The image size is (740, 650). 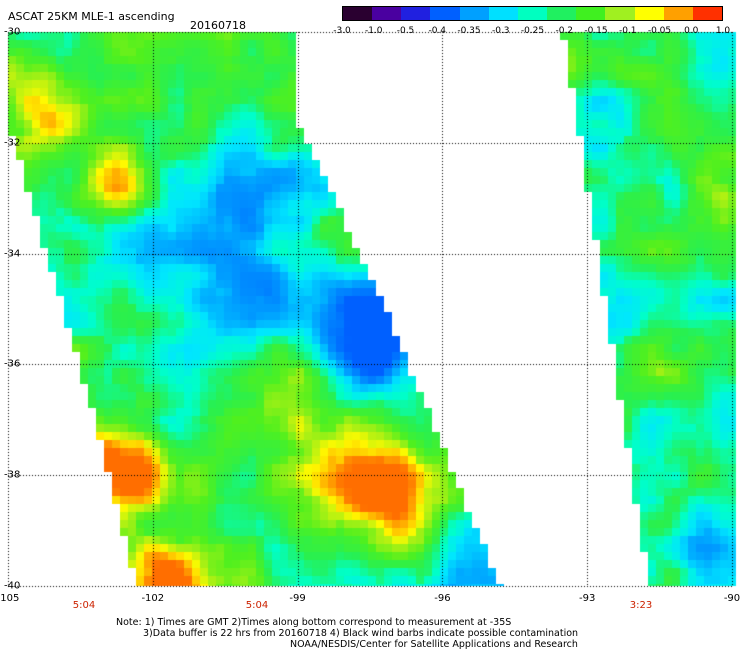 What do you see at coordinates (691, 31) in the screenshot?
I see `color-scale-tick-label: 0.0` at bounding box center [691, 31].